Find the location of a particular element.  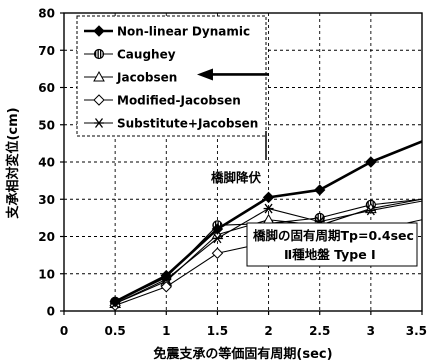

legend-label: Jacobsen is located at coordinates (146, 78).